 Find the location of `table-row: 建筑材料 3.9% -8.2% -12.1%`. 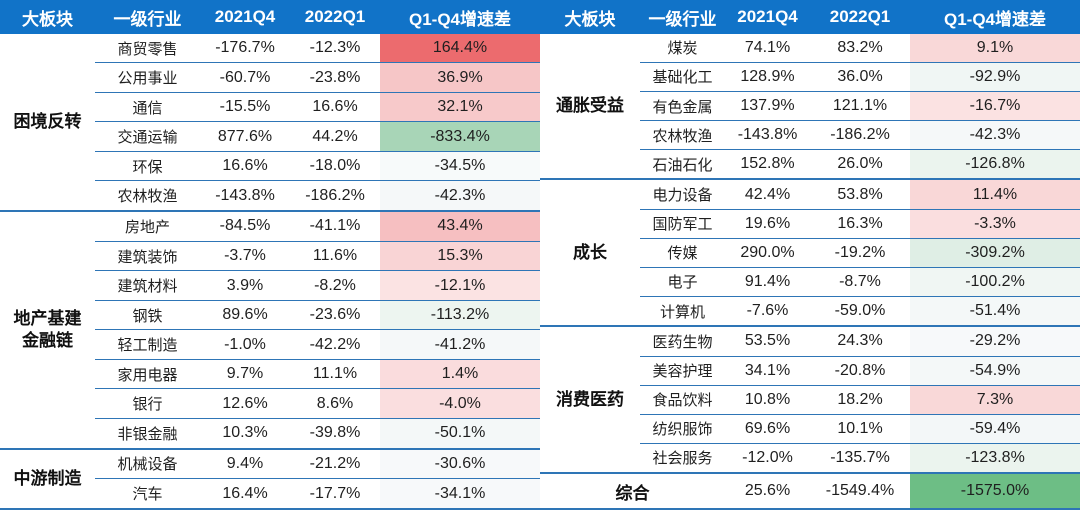

table-row: 建筑材料 3.9% -8.2% -12.1% is located at coordinates (270, 285).